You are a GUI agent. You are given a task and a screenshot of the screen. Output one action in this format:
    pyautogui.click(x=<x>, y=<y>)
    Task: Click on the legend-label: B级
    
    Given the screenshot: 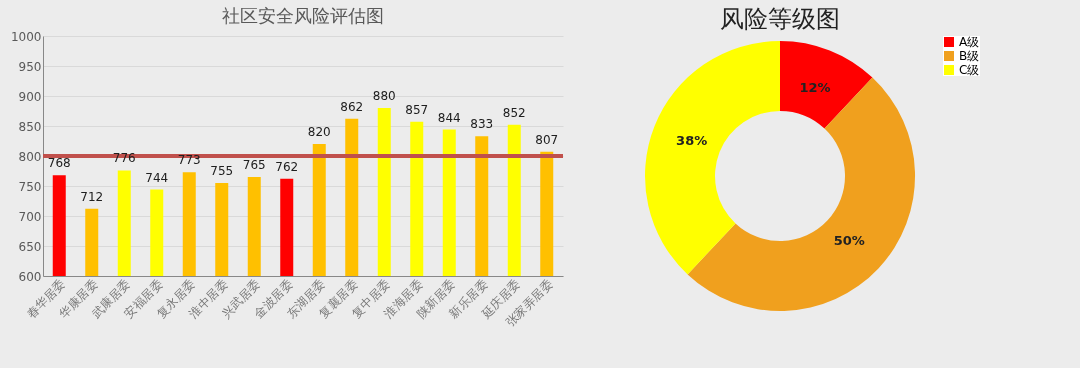 What is the action you would take?
    pyautogui.click(x=969, y=56)
    